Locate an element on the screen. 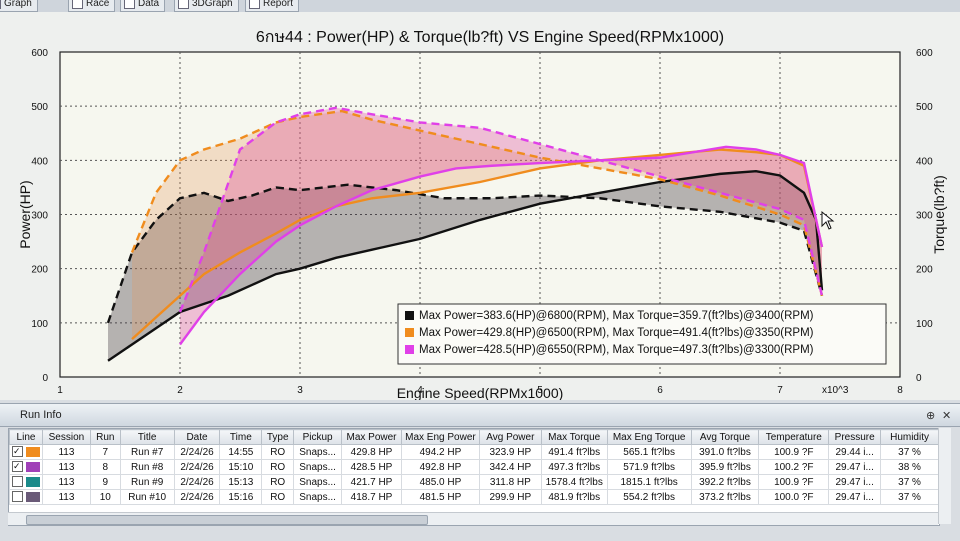 This screenshot has height=541, width=960. column-header: Type is located at coordinates (278, 437).